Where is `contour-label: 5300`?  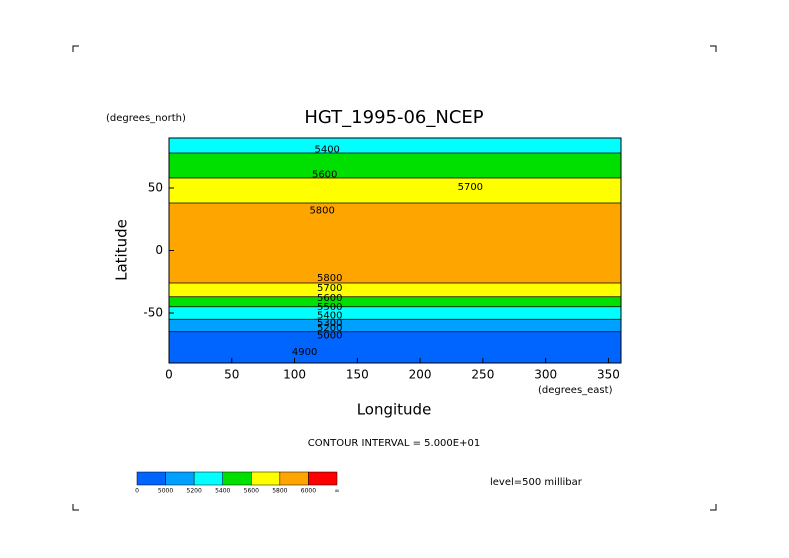
contour-label: 5300 is located at coordinates (329, 323).